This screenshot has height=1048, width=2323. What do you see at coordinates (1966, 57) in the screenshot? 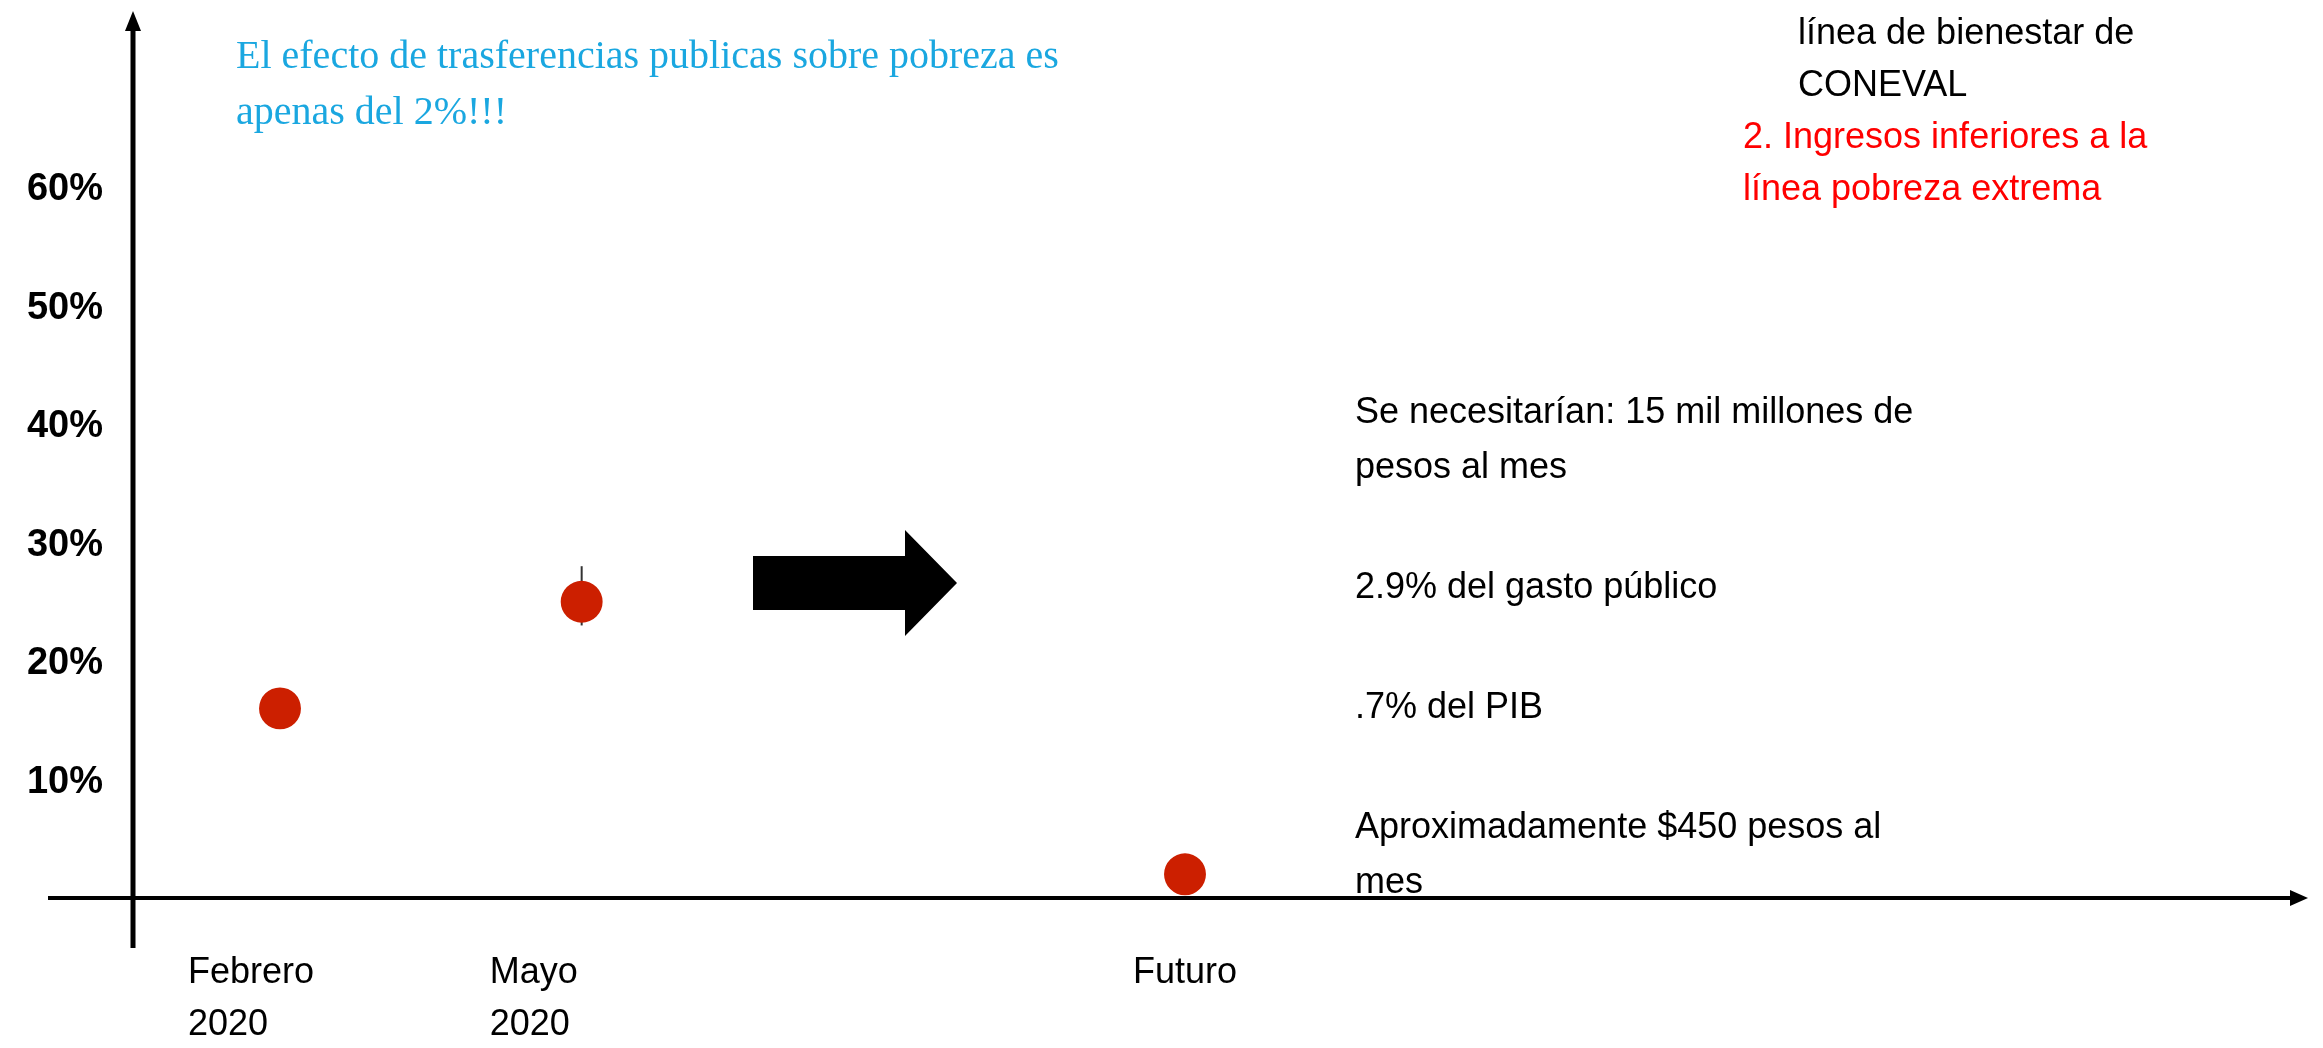
I see `text: línea de bienestar de CONEVAL` at bounding box center [1966, 57].